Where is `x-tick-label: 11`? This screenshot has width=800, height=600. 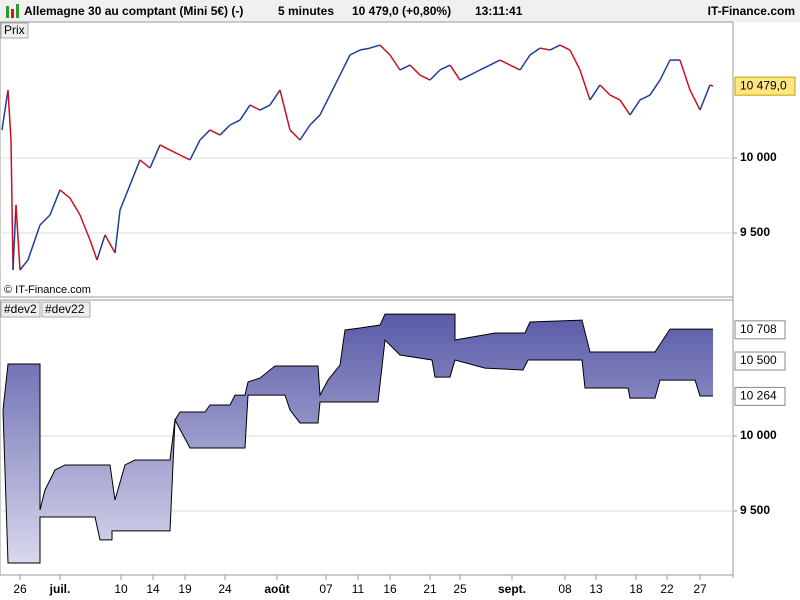 x-tick-label: 11 is located at coordinates (358, 589).